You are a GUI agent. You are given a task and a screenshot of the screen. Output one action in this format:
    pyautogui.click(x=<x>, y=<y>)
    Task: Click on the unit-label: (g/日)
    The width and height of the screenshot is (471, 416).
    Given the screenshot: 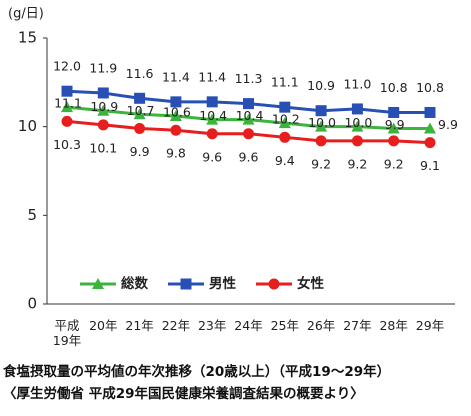 What is the action you would take?
    pyautogui.click(x=26, y=14)
    